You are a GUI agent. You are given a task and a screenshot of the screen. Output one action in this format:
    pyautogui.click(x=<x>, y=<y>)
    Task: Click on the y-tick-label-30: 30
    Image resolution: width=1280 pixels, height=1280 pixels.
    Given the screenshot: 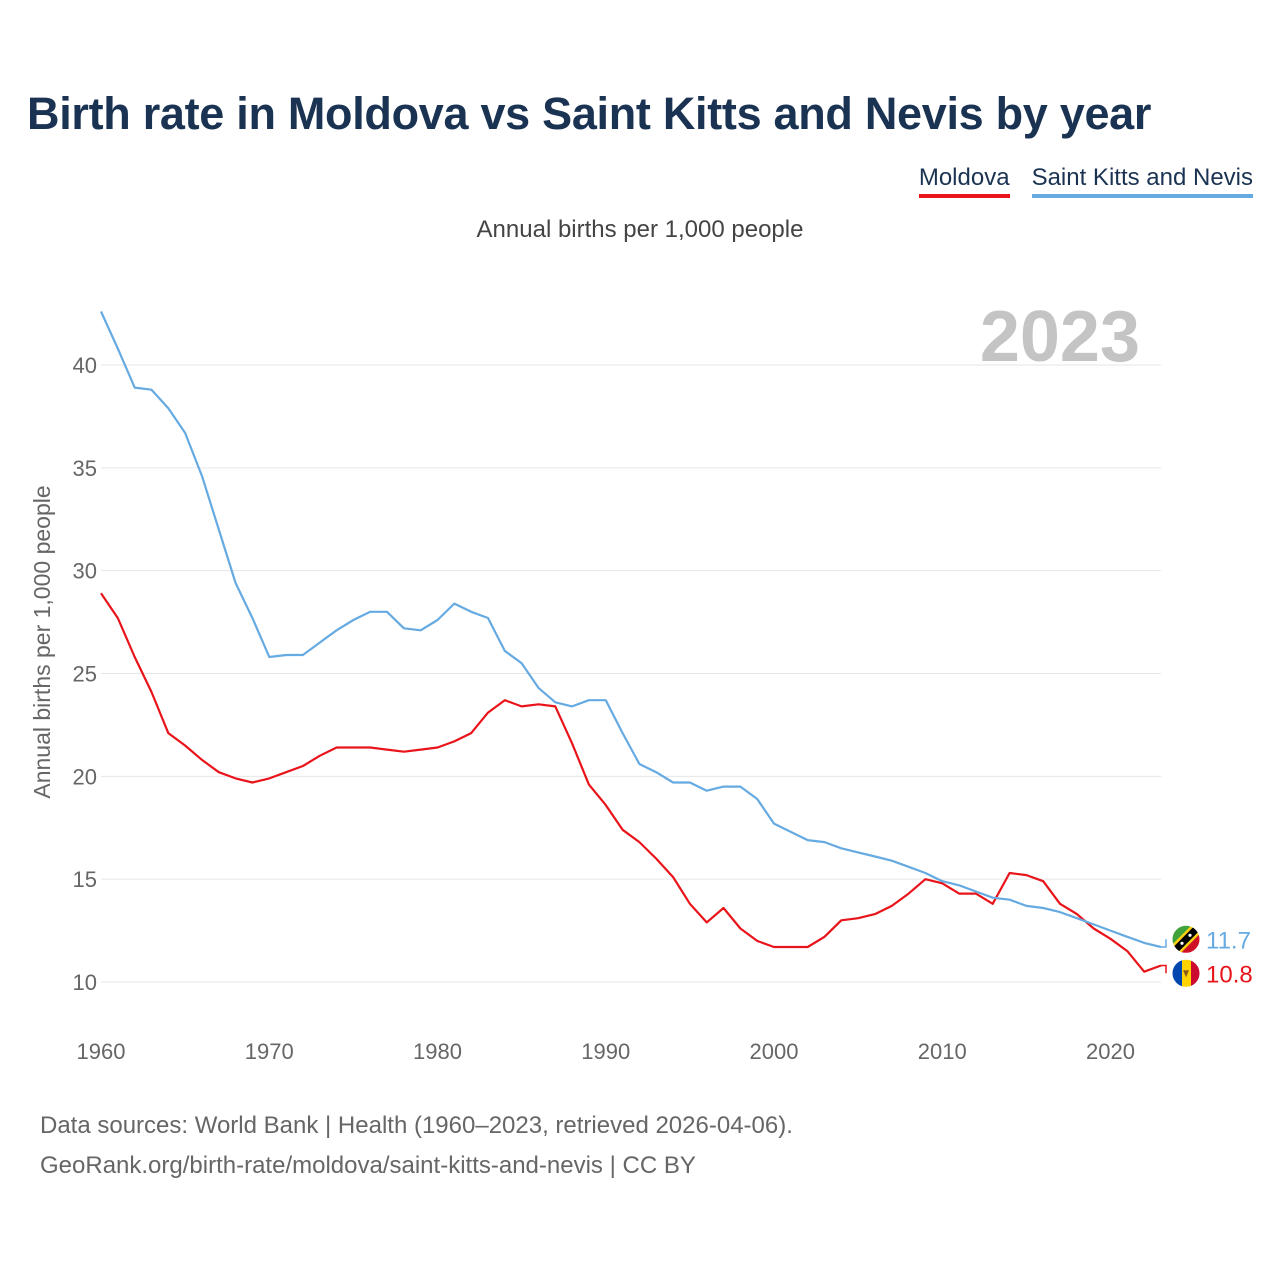 What is the action you would take?
    pyautogui.click(x=85, y=571)
    